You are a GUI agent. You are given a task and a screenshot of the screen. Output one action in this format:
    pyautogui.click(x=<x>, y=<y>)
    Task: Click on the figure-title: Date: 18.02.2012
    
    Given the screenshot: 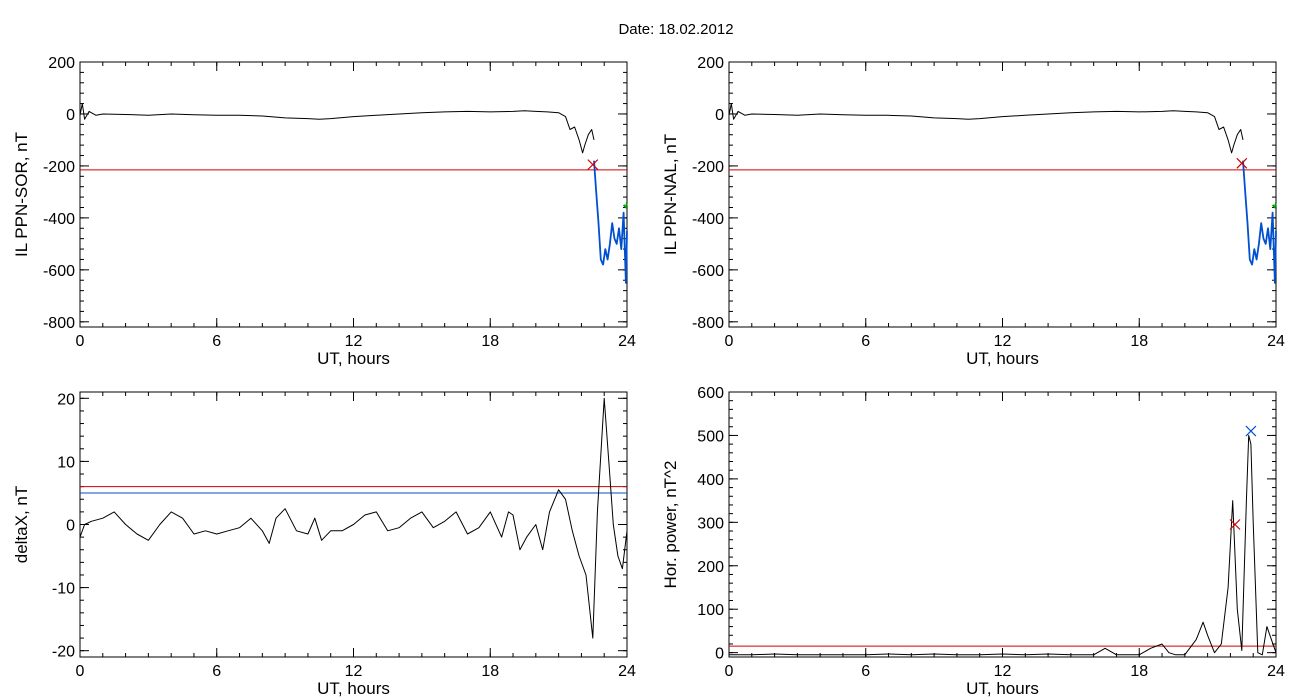 What is the action you would take?
    pyautogui.click(x=675, y=29)
    